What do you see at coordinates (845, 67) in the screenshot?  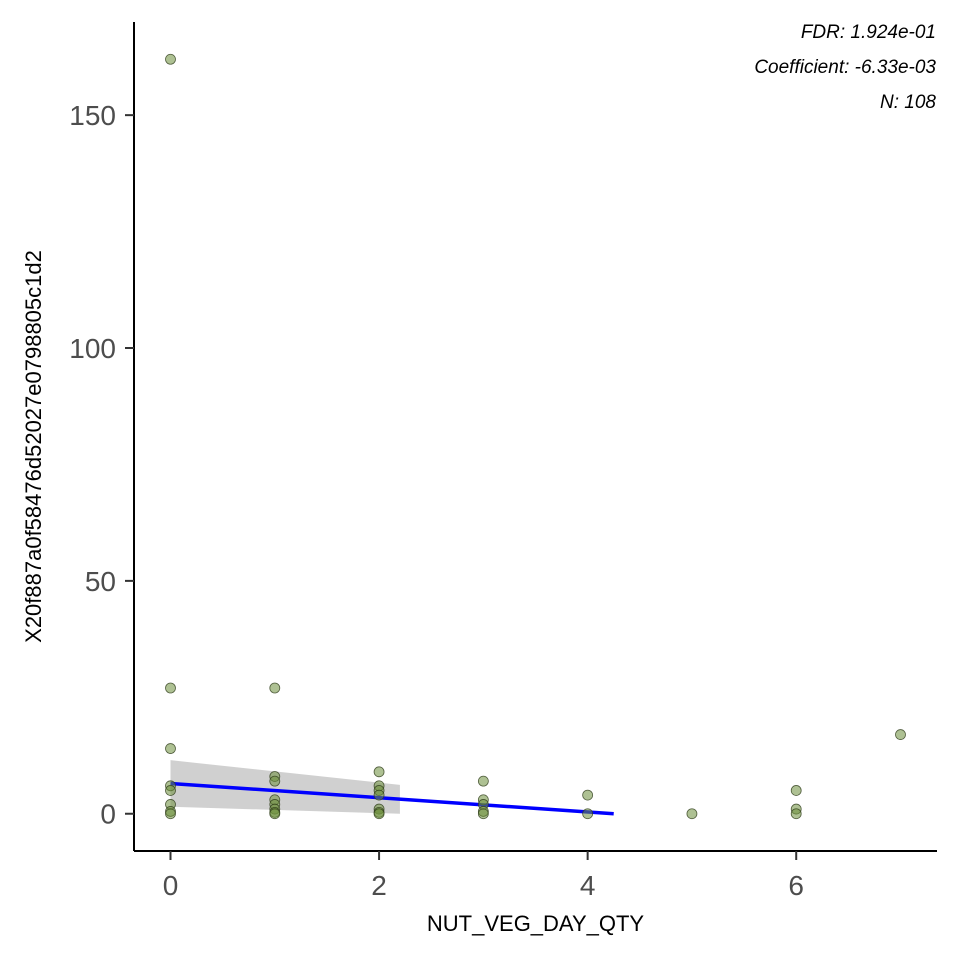 I see `annotation-coefficient: Coefficient: -6.33e-03` at bounding box center [845, 67].